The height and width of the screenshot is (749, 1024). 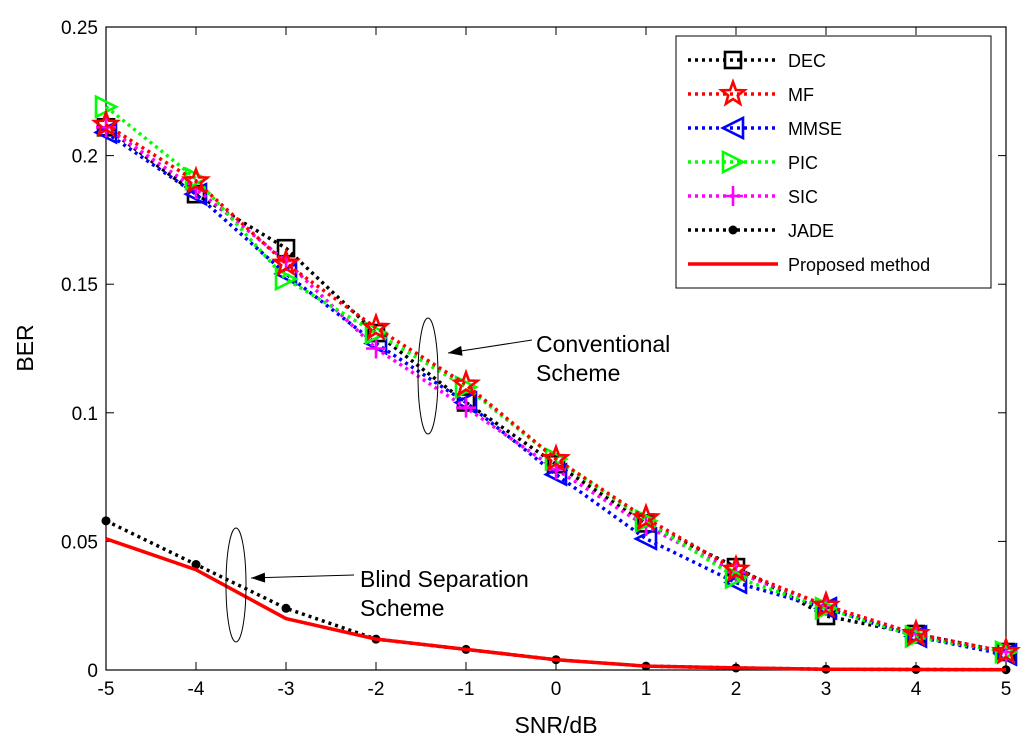 What do you see at coordinates (106, 689) in the screenshot?
I see `x-tick-label: -5` at bounding box center [106, 689].